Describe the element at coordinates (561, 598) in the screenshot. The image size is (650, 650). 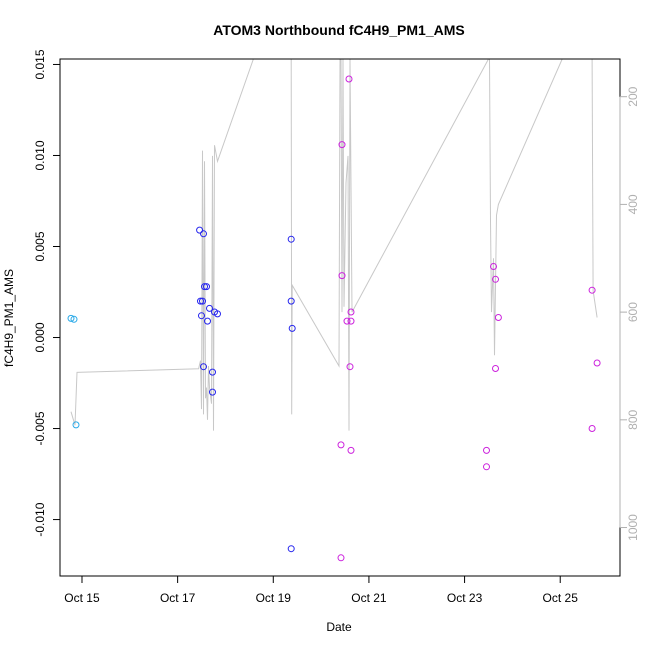
I see `x-tick-label: Oct 25` at that location.